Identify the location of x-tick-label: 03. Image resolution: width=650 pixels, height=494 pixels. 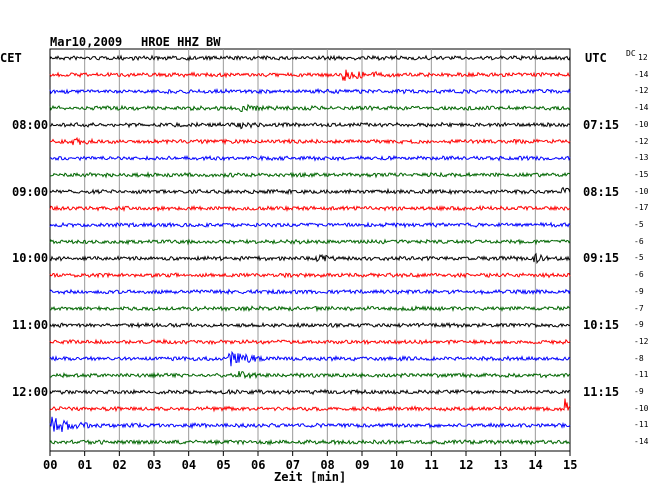
(154, 465).